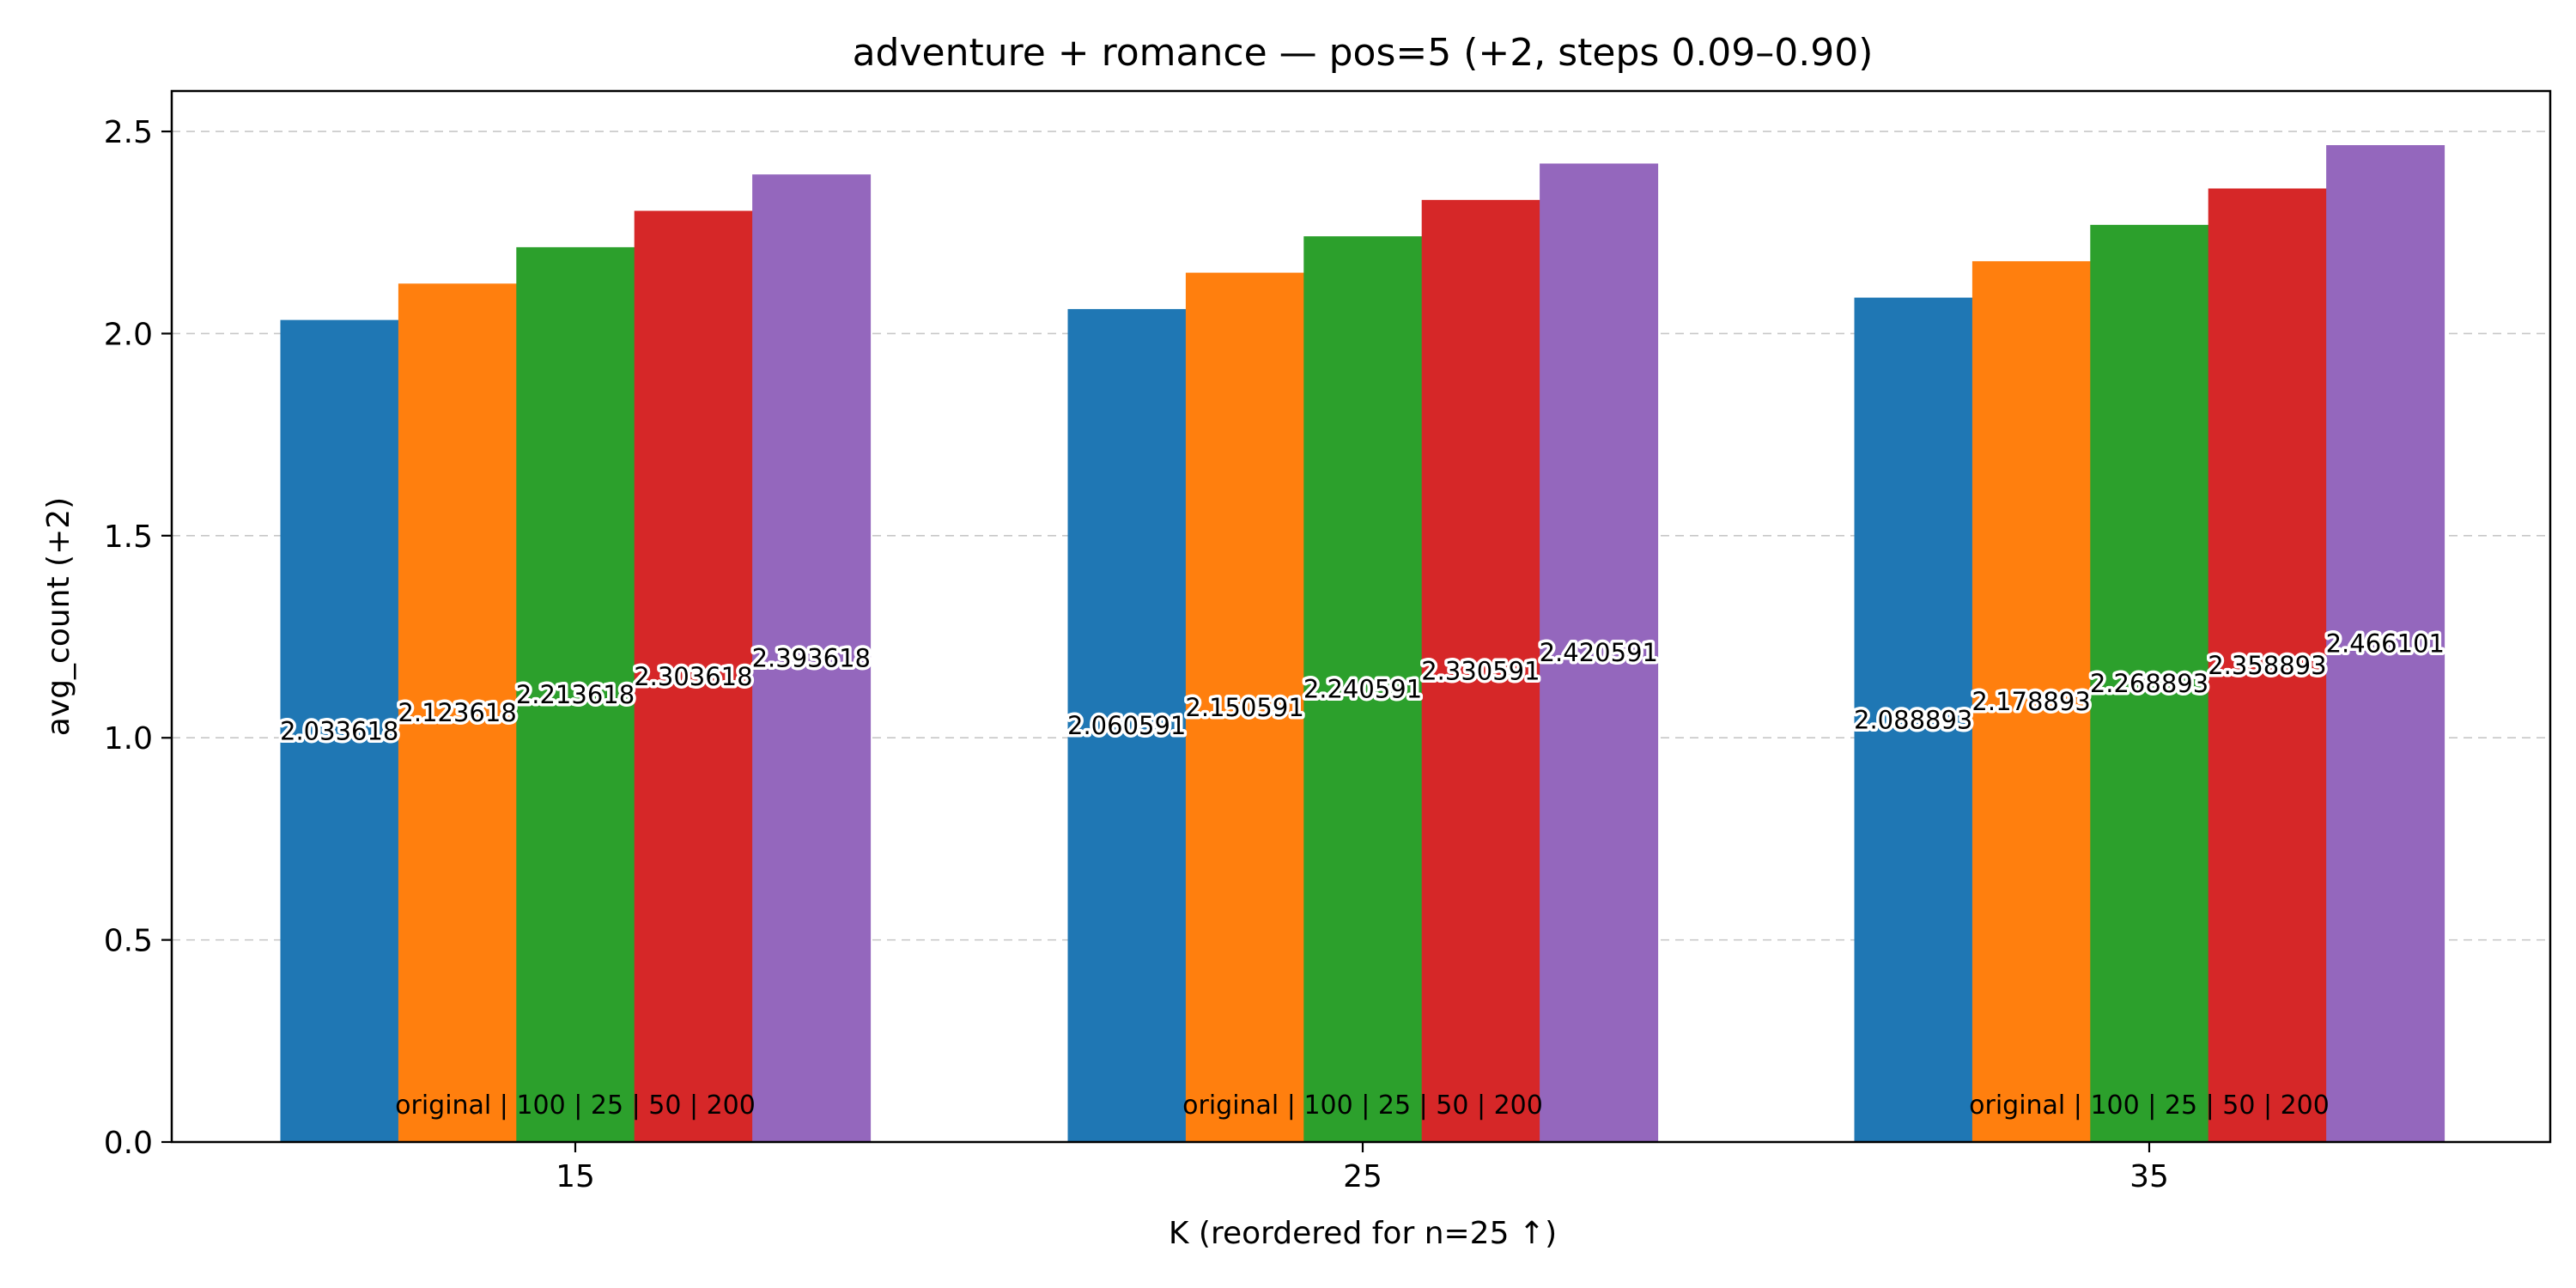 This screenshot has width=2576, height=1288. I want to click on bar-value-label: 2.330591, so click(1481, 671).